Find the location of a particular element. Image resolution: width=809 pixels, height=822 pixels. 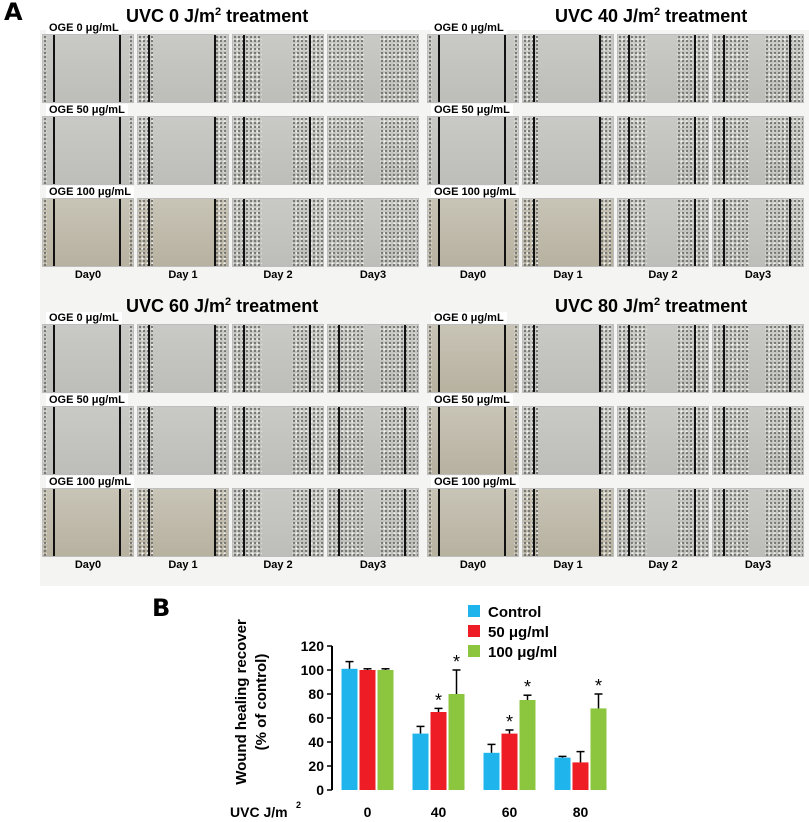

legend-swatch is located at coordinates (474, 651).